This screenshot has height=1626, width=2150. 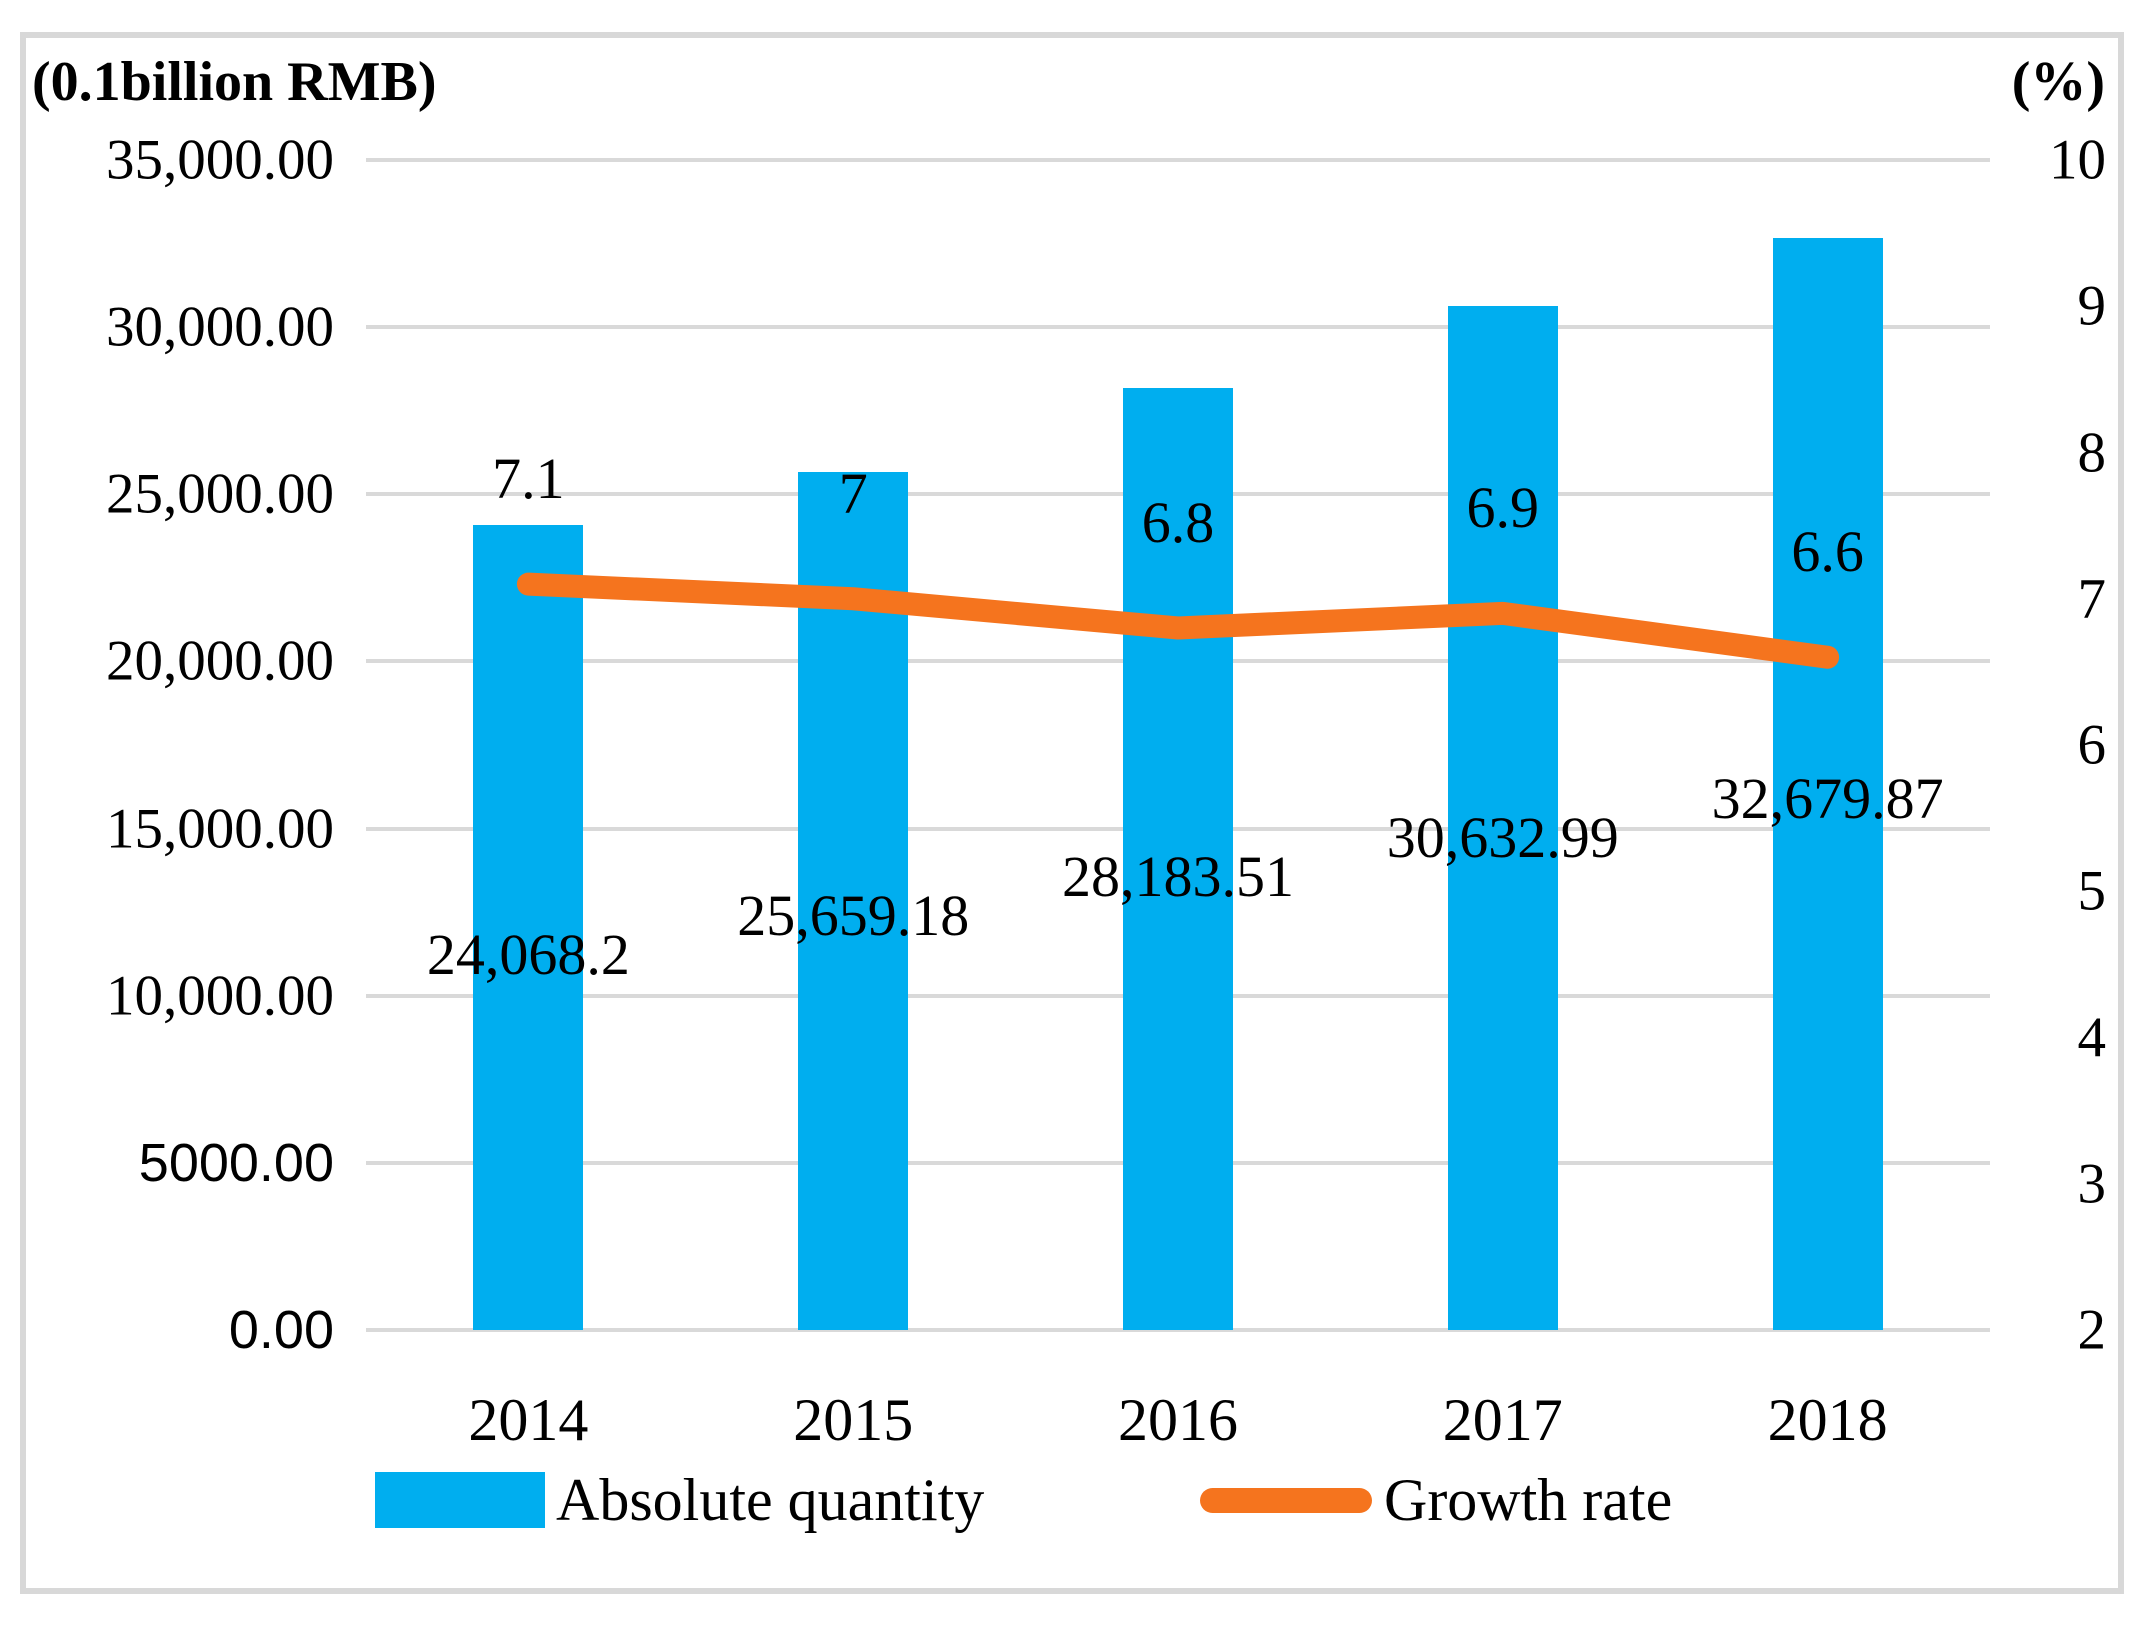 I want to click on right-axis-tick: 8, so click(x=2092, y=452).